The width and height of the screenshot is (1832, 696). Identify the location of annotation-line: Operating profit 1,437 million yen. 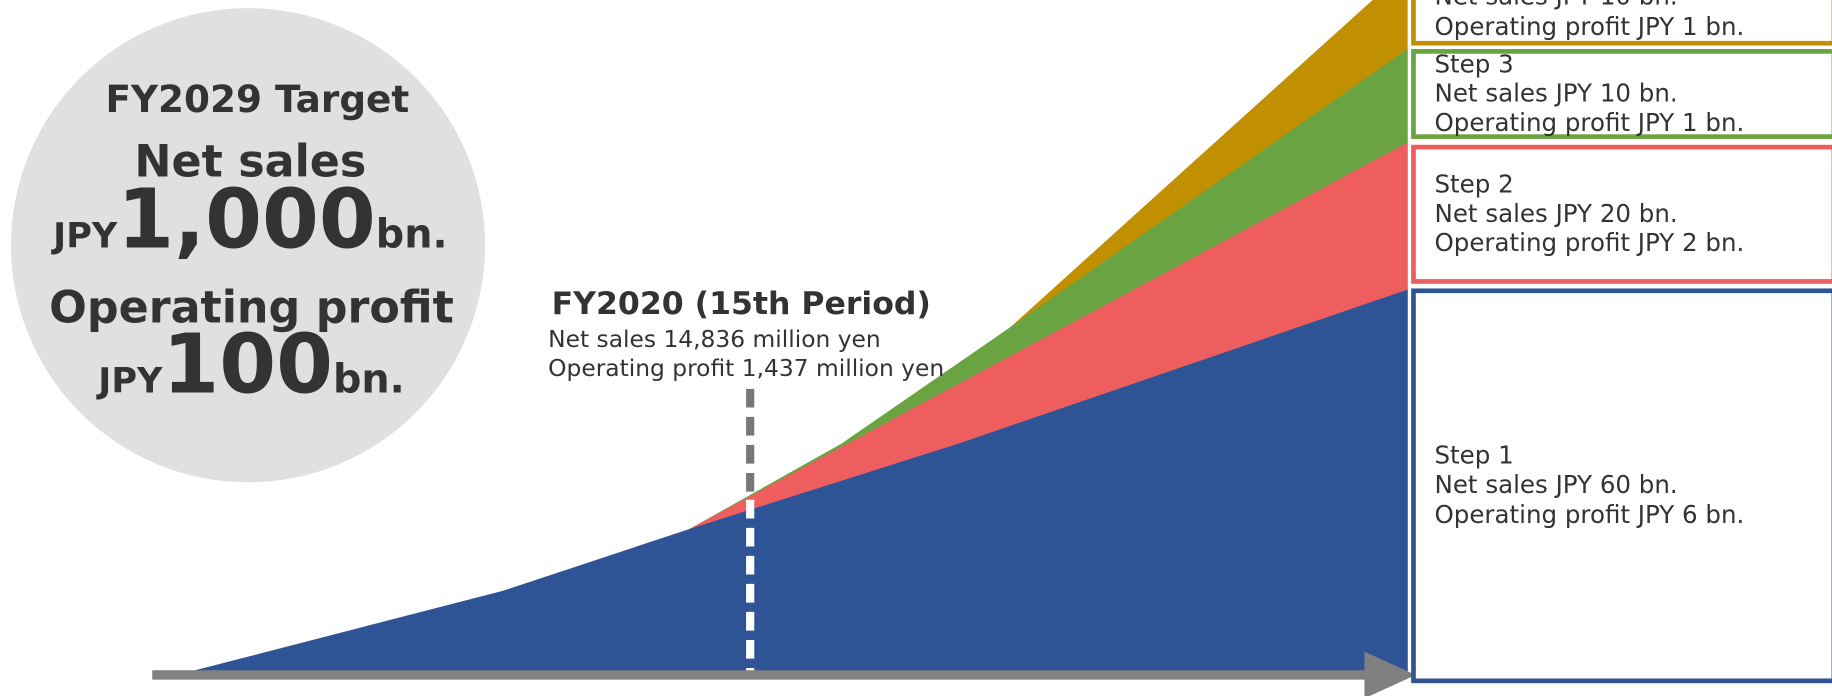
(746, 368).